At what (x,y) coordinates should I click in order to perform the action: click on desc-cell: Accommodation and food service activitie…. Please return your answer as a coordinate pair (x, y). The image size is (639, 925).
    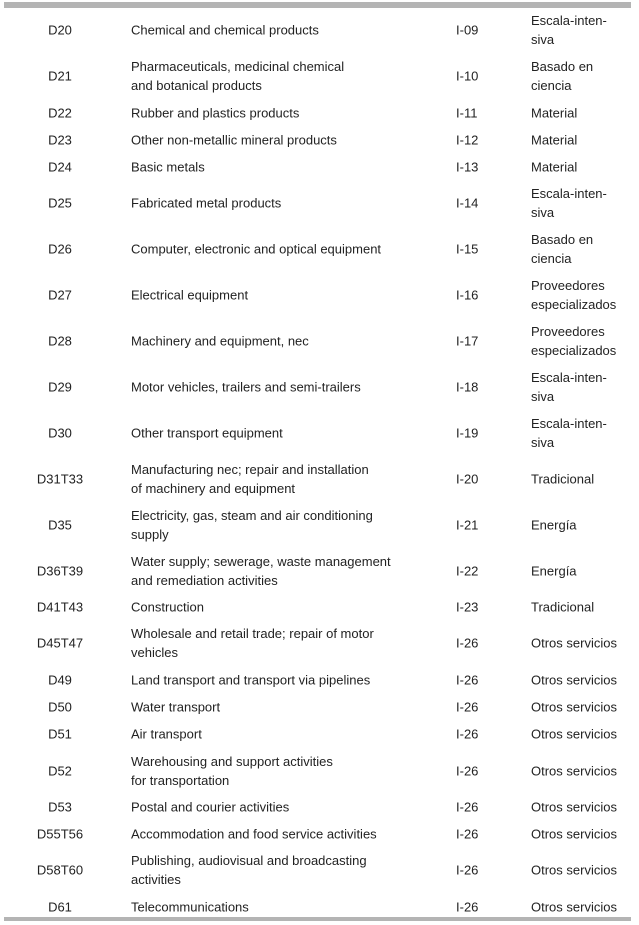
    Looking at the image, I should click on (254, 834).